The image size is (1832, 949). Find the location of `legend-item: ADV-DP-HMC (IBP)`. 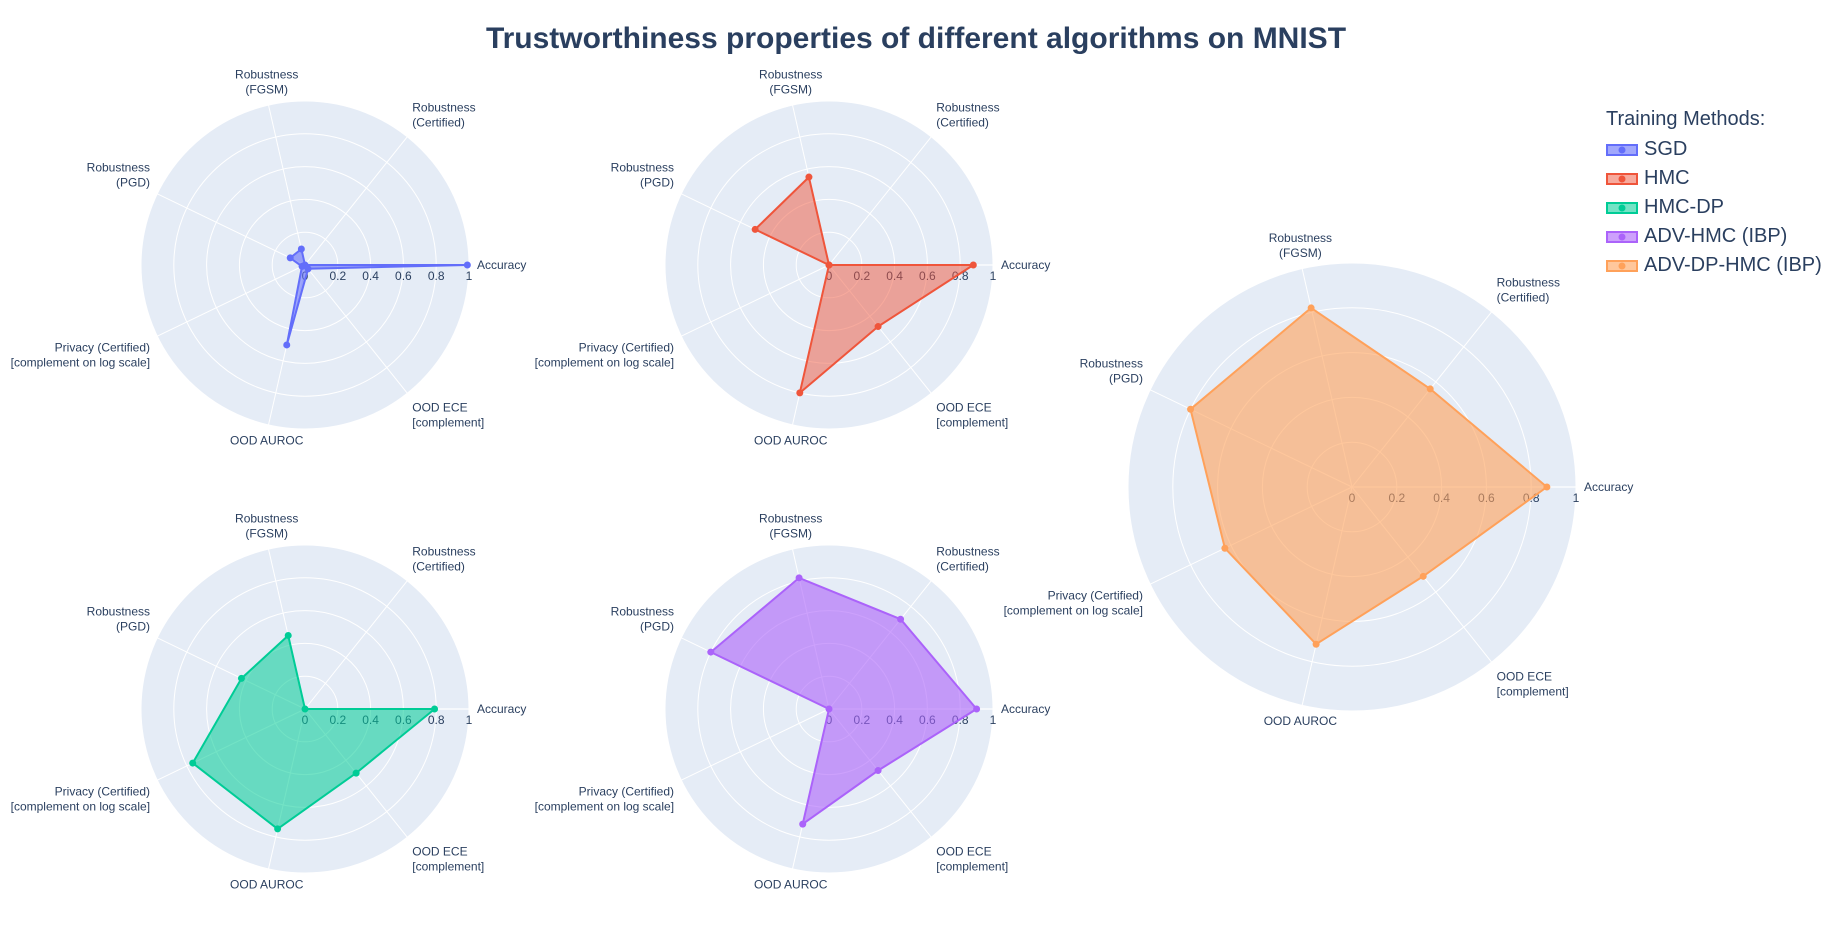

legend-item: ADV-DP-HMC (IBP) is located at coordinates (1714, 265).